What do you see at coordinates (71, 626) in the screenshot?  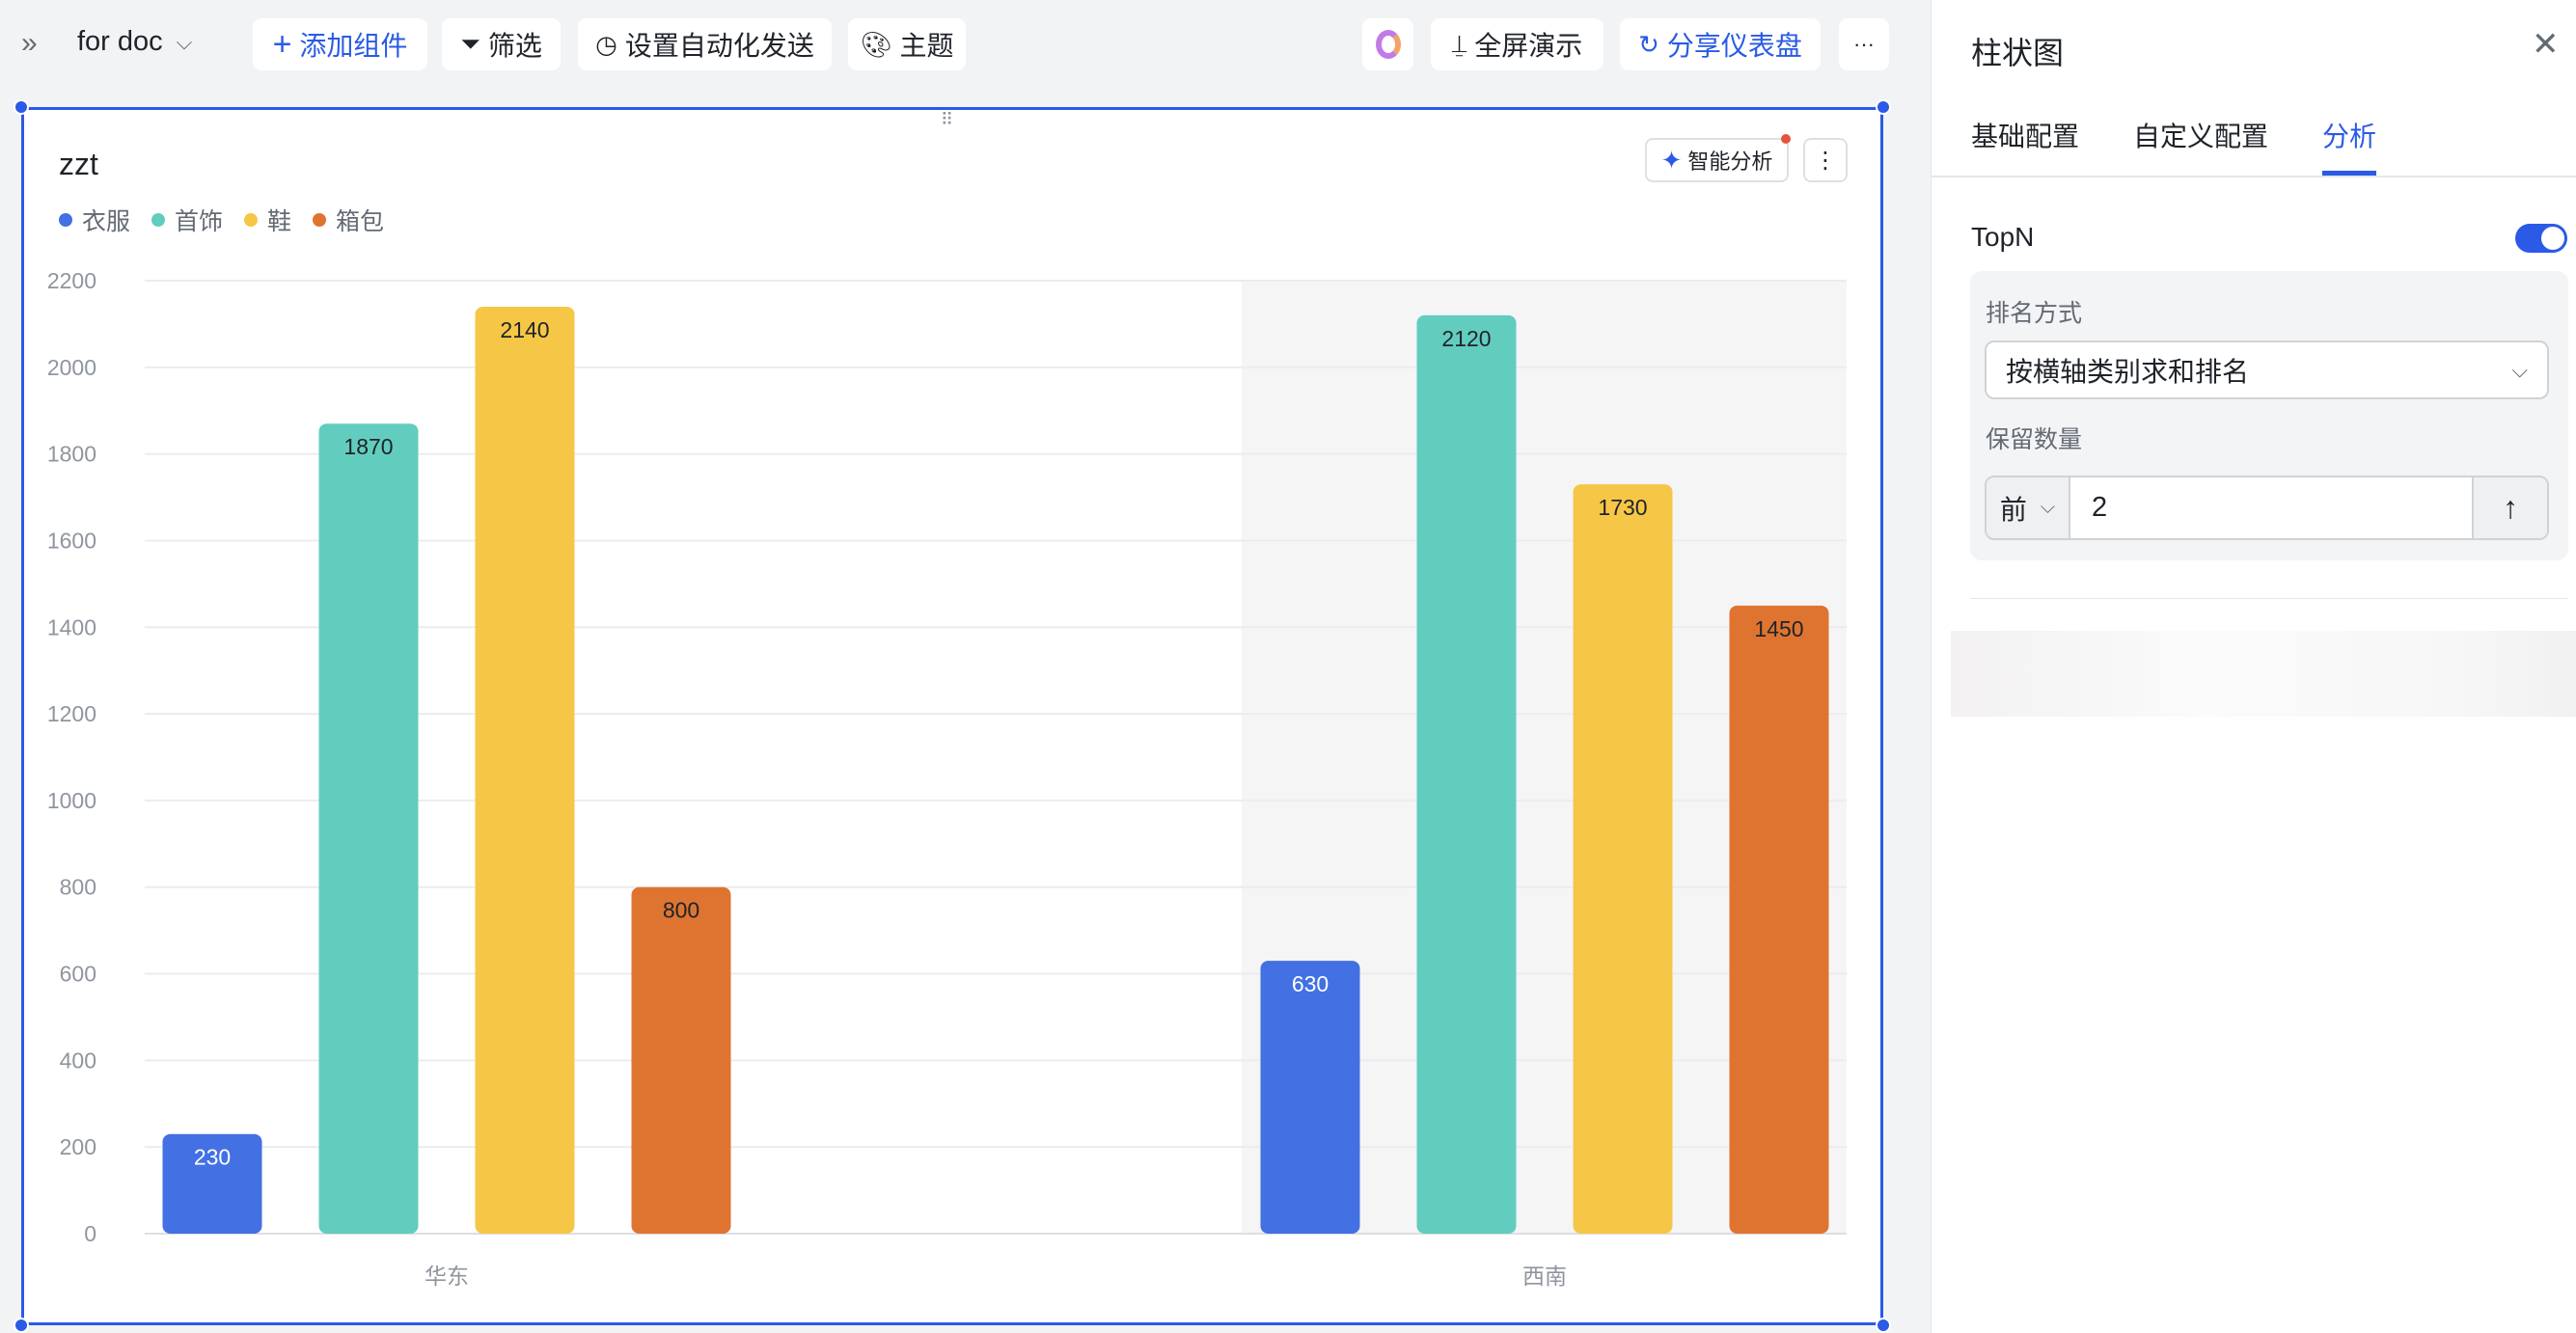 I see `y-tick-label: 1400` at bounding box center [71, 626].